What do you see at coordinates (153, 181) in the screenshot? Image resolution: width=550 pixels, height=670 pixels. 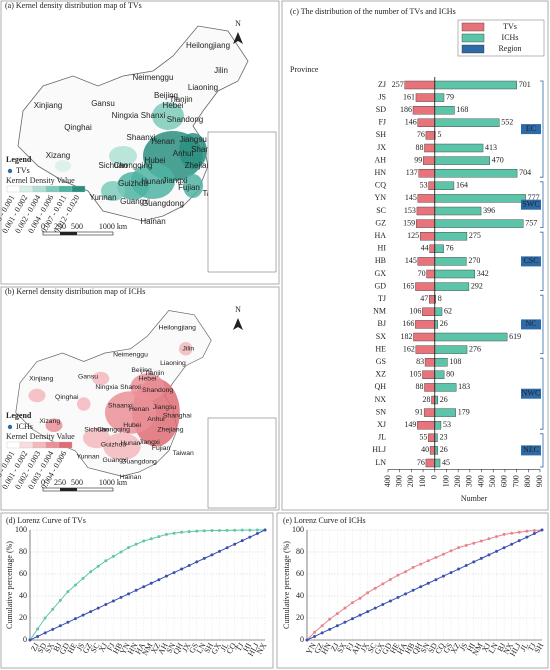 I see `province-label: Hunan` at bounding box center [153, 181].